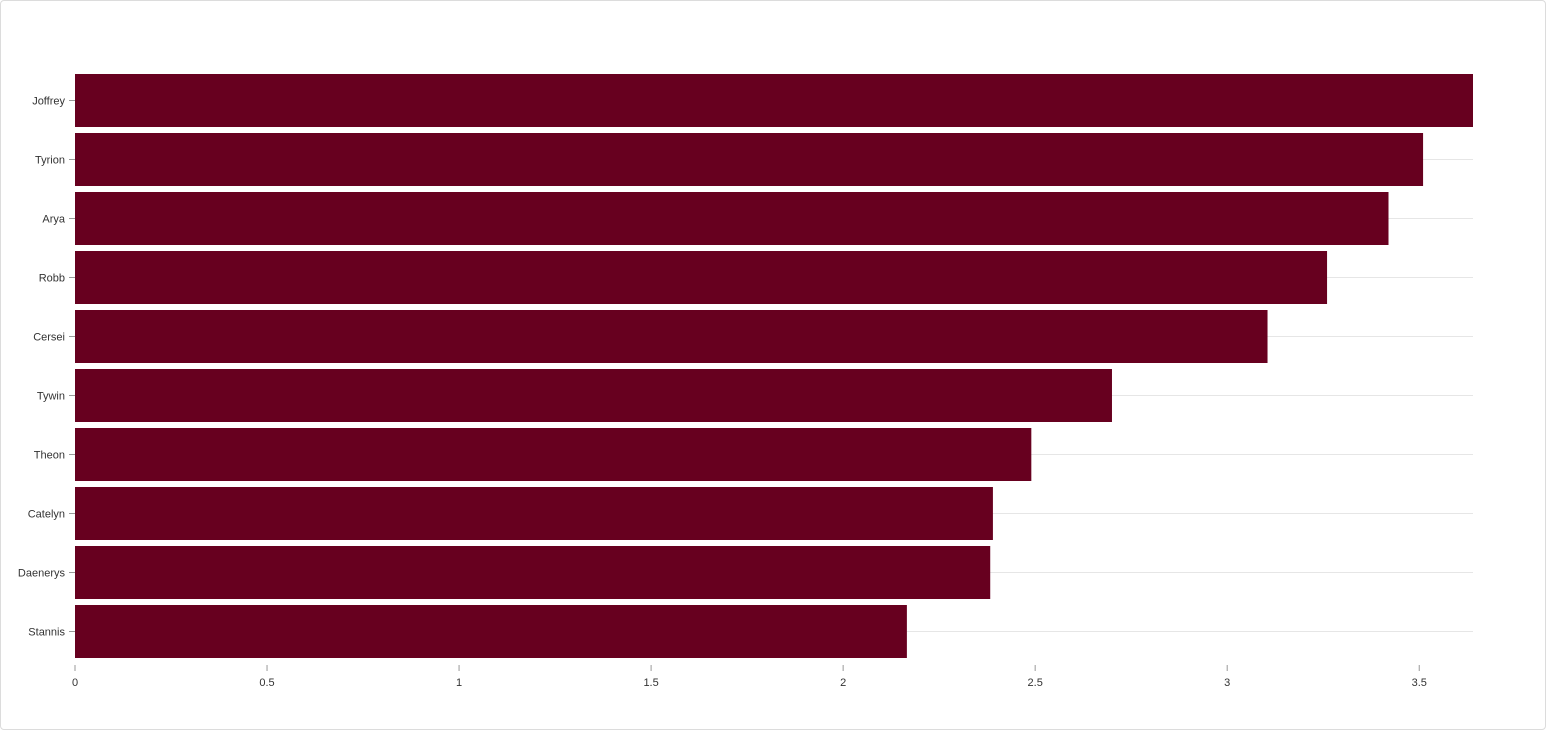 The height and width of the screenshot is (731, 1546). I want to click on bar-theon, so click(553, 454).